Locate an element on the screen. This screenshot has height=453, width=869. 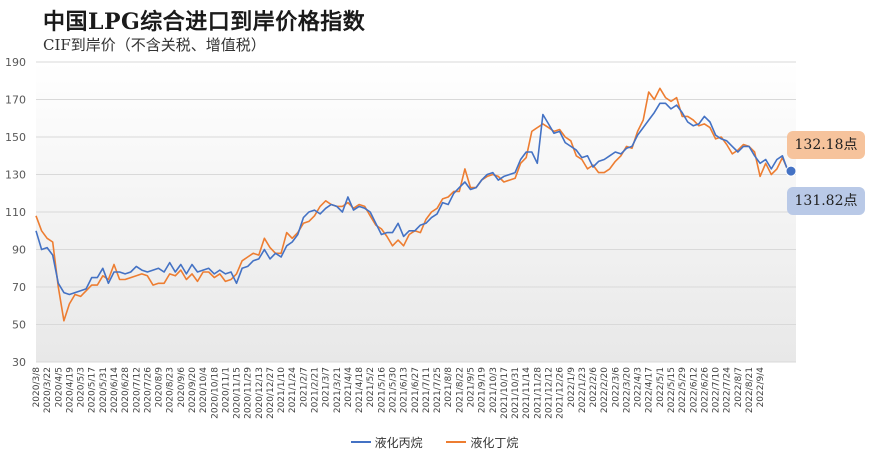
x-tick-label: 2020/11/29 is located at coordinates (249, 393).